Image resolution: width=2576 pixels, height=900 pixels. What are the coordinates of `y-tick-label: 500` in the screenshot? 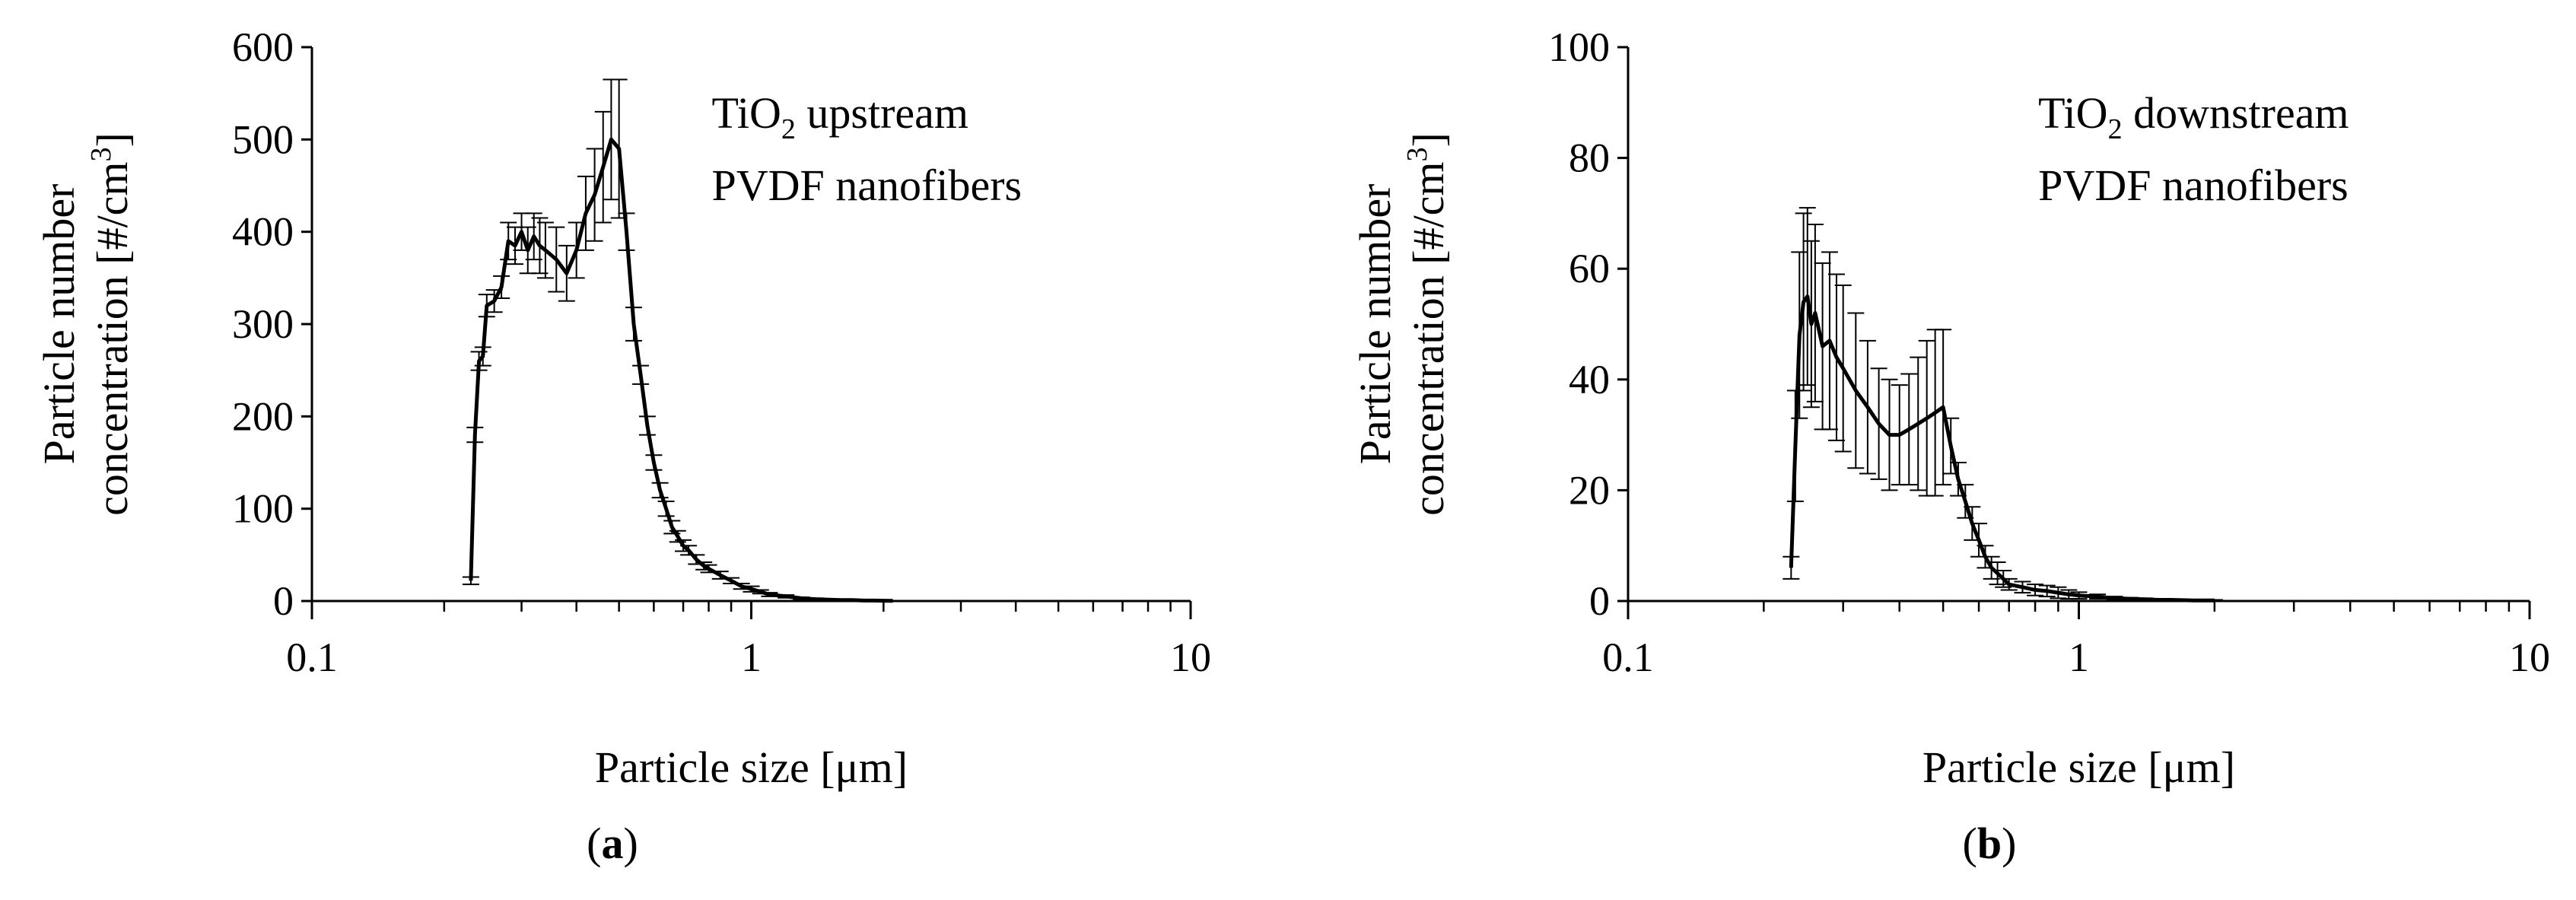 It's located at (263, 139).